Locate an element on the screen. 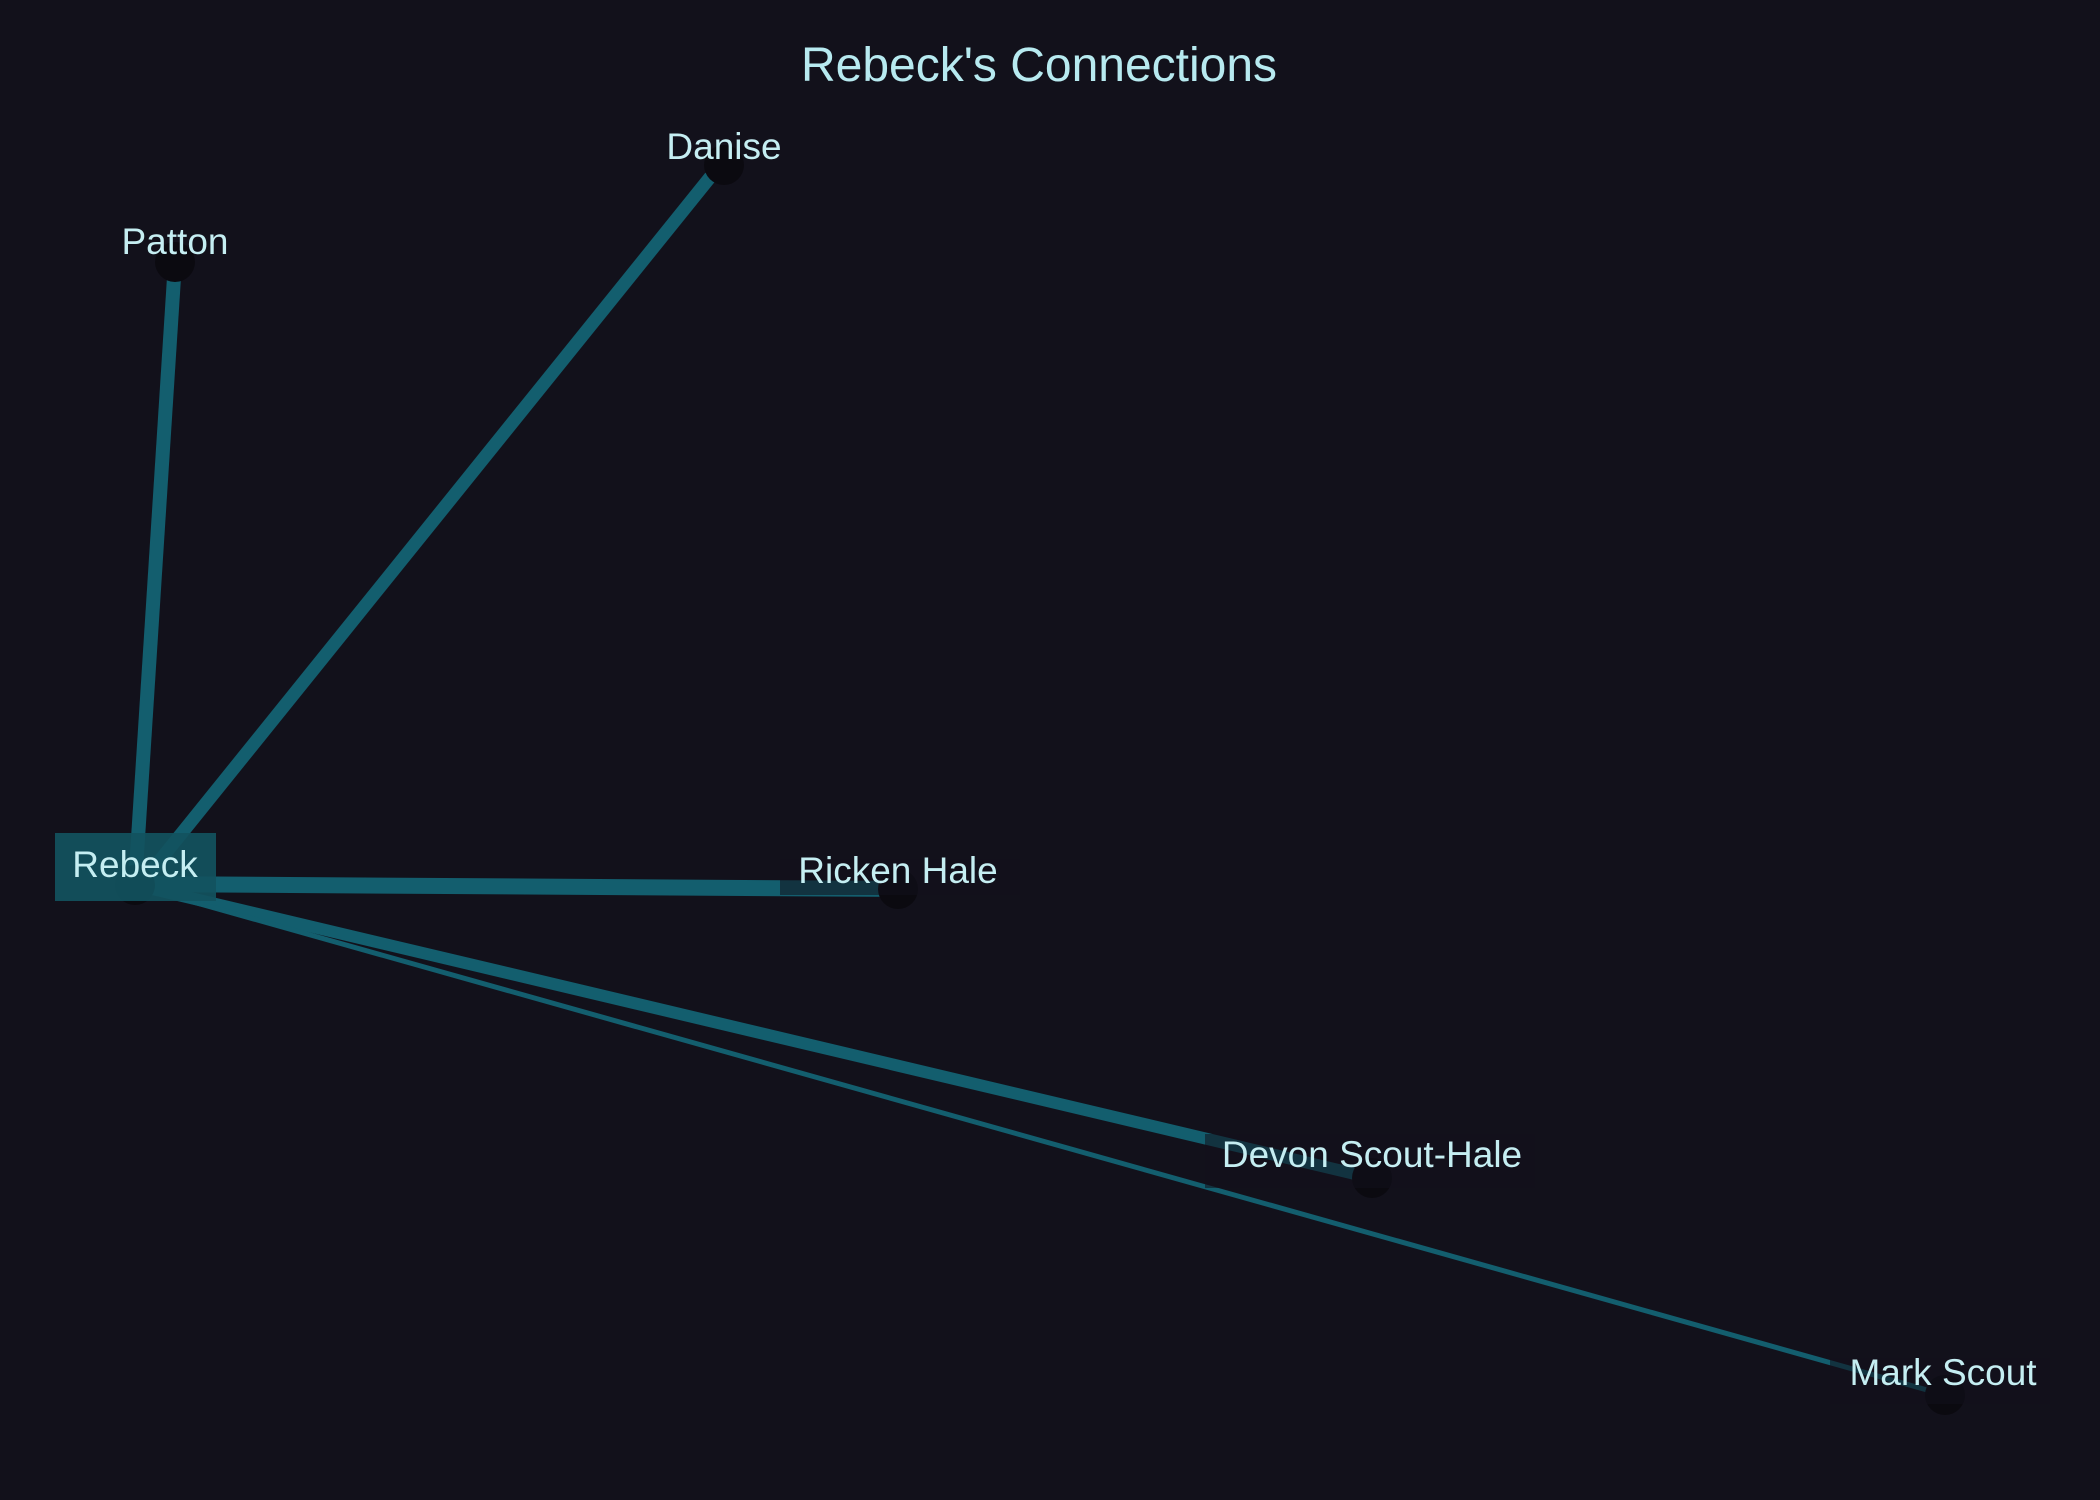  center-label-box is located at coordinates (135, 867).